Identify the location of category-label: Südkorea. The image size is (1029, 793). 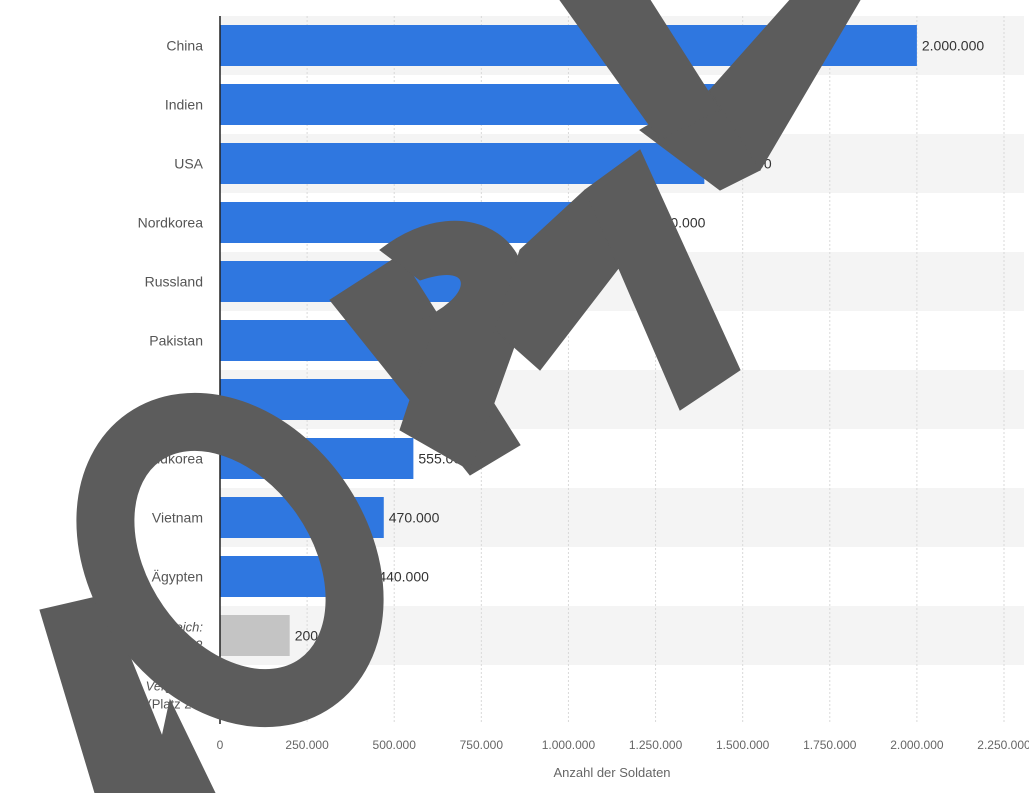
(173, 459).